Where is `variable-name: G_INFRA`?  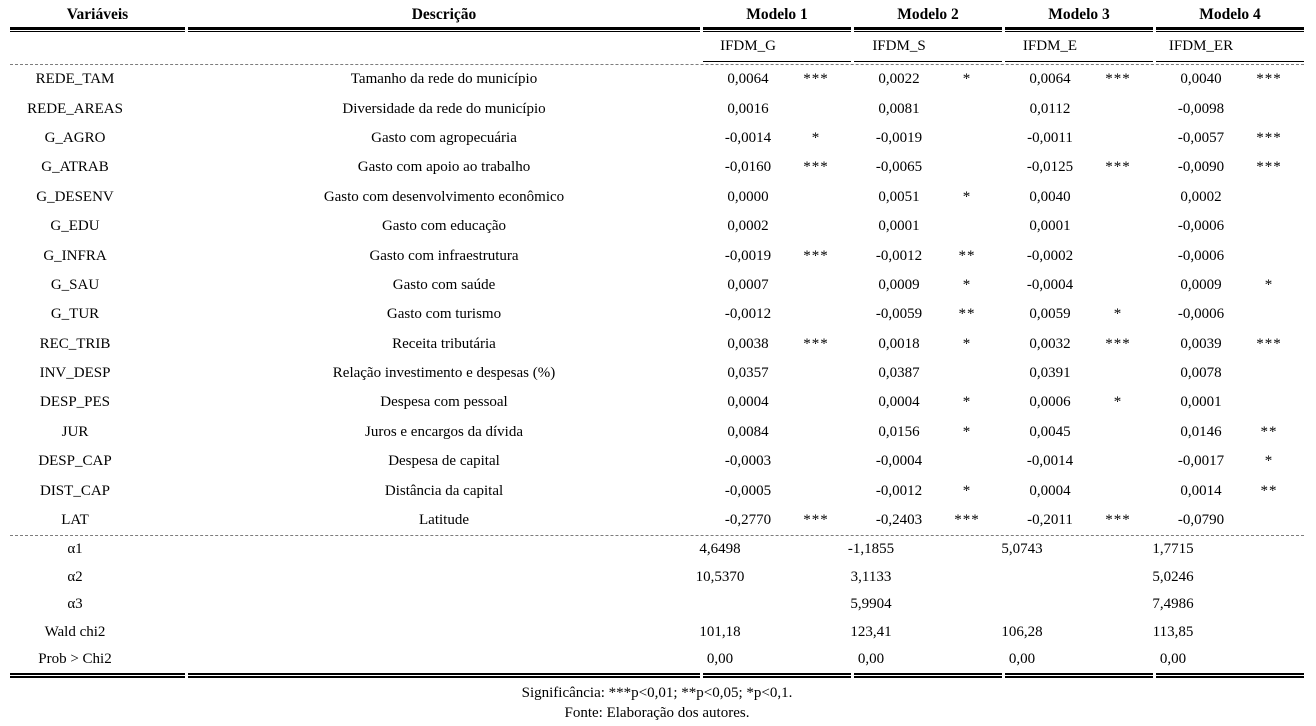
variable-name: G_INFRA is located at coordinates (75, 255).